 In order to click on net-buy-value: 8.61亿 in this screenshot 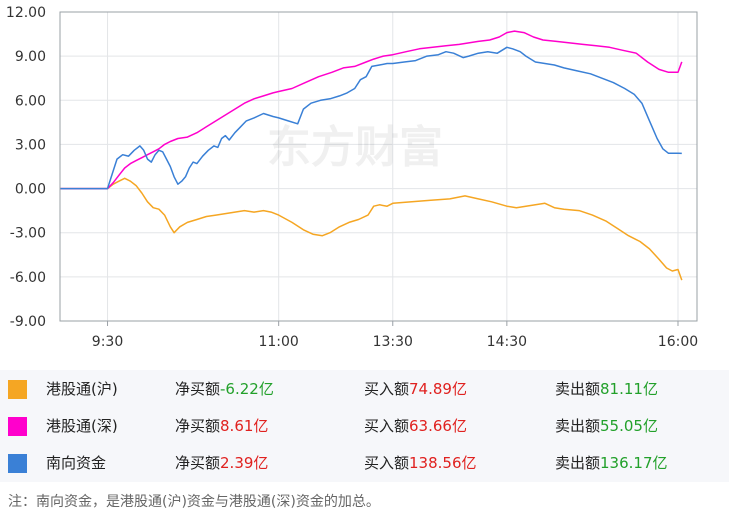, I will do `click(244, 426)`.